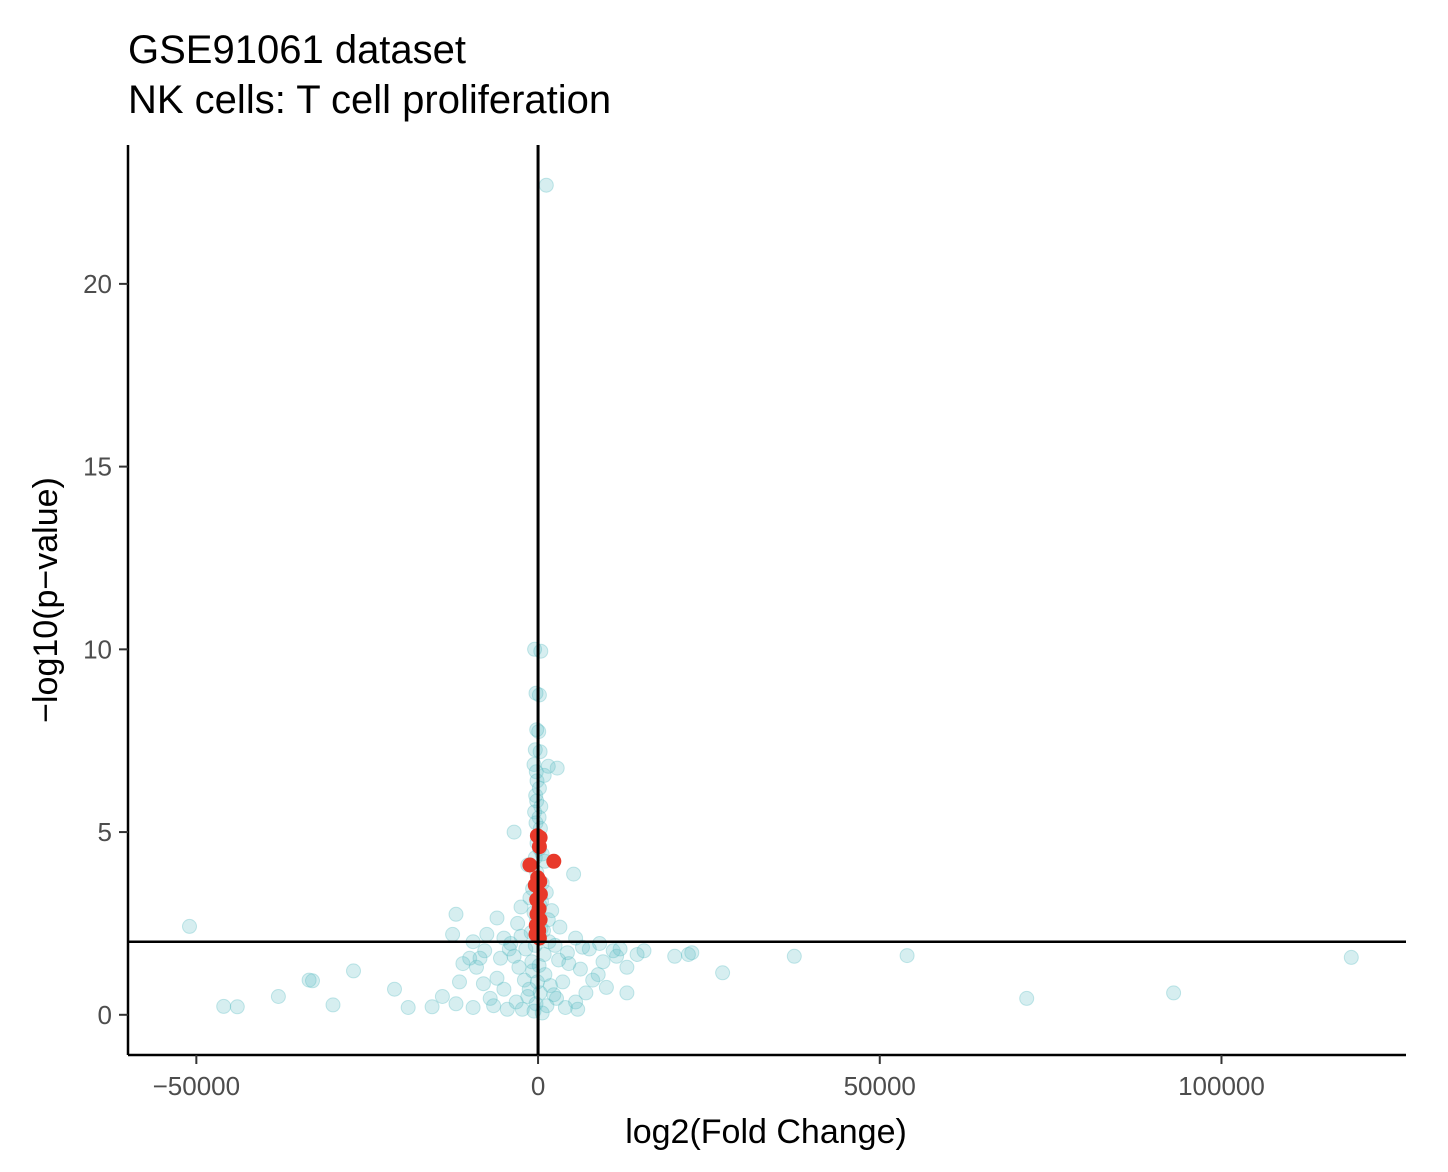 This screenshot has height=1172, width=1448. What do you see at coordinates (1221, 1086) in the screenshot?
I see `x-tick-label: 100000` at bounding box center [1221, 1086].